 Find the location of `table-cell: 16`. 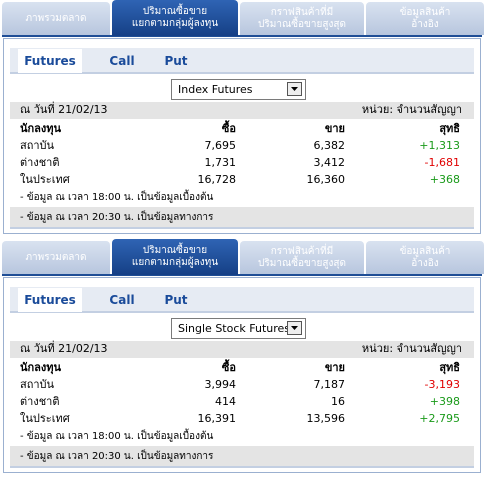

table-cell: 16 is located at coordinates (338, 401).